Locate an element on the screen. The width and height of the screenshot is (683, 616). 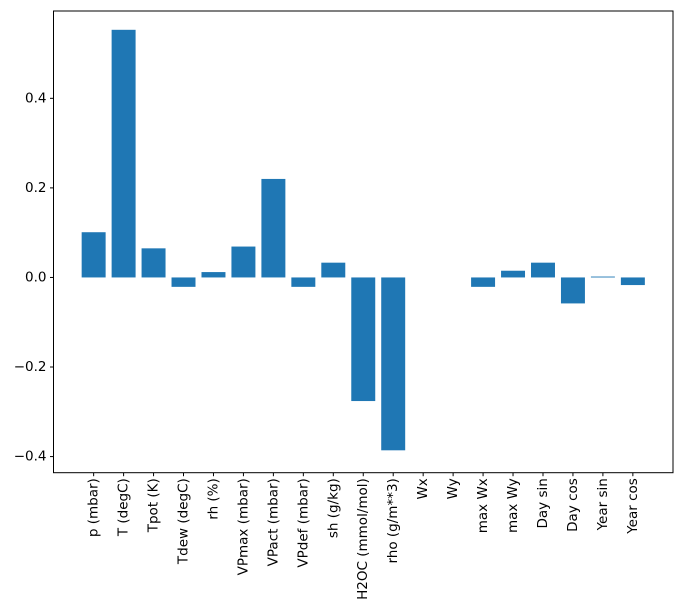
x-tick-label: VPmax (mbar) is located at coordinates (243, 526).